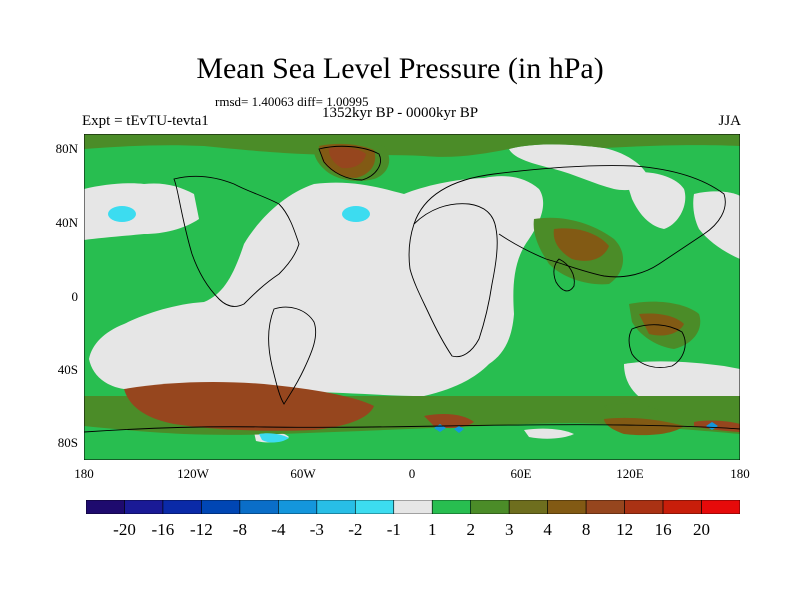 The image size is (800, 600). I want to click on colorbar-label: 3, so click(509, 529).